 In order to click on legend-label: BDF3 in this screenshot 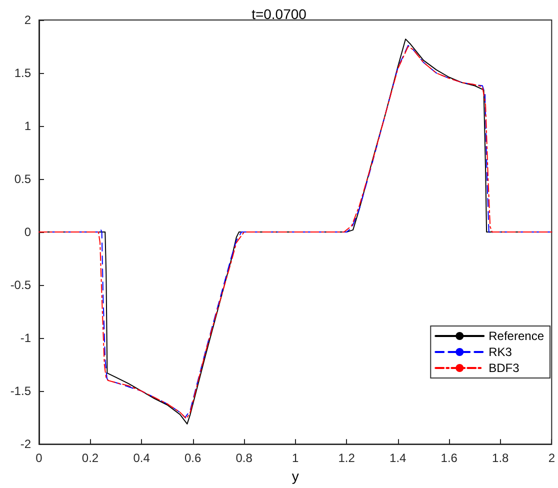, I will do `click(504, 368)`.